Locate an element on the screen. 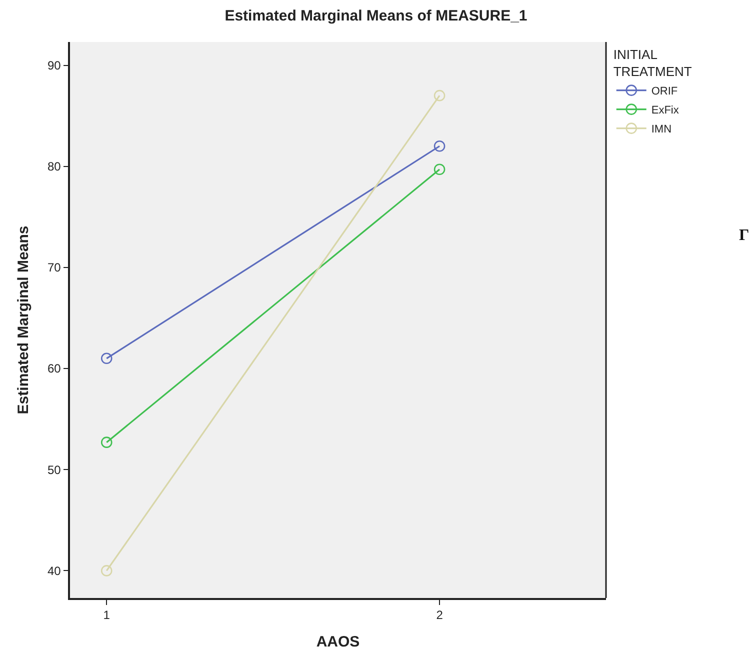  legend-label: IMN is located at coordinates (661, 130).